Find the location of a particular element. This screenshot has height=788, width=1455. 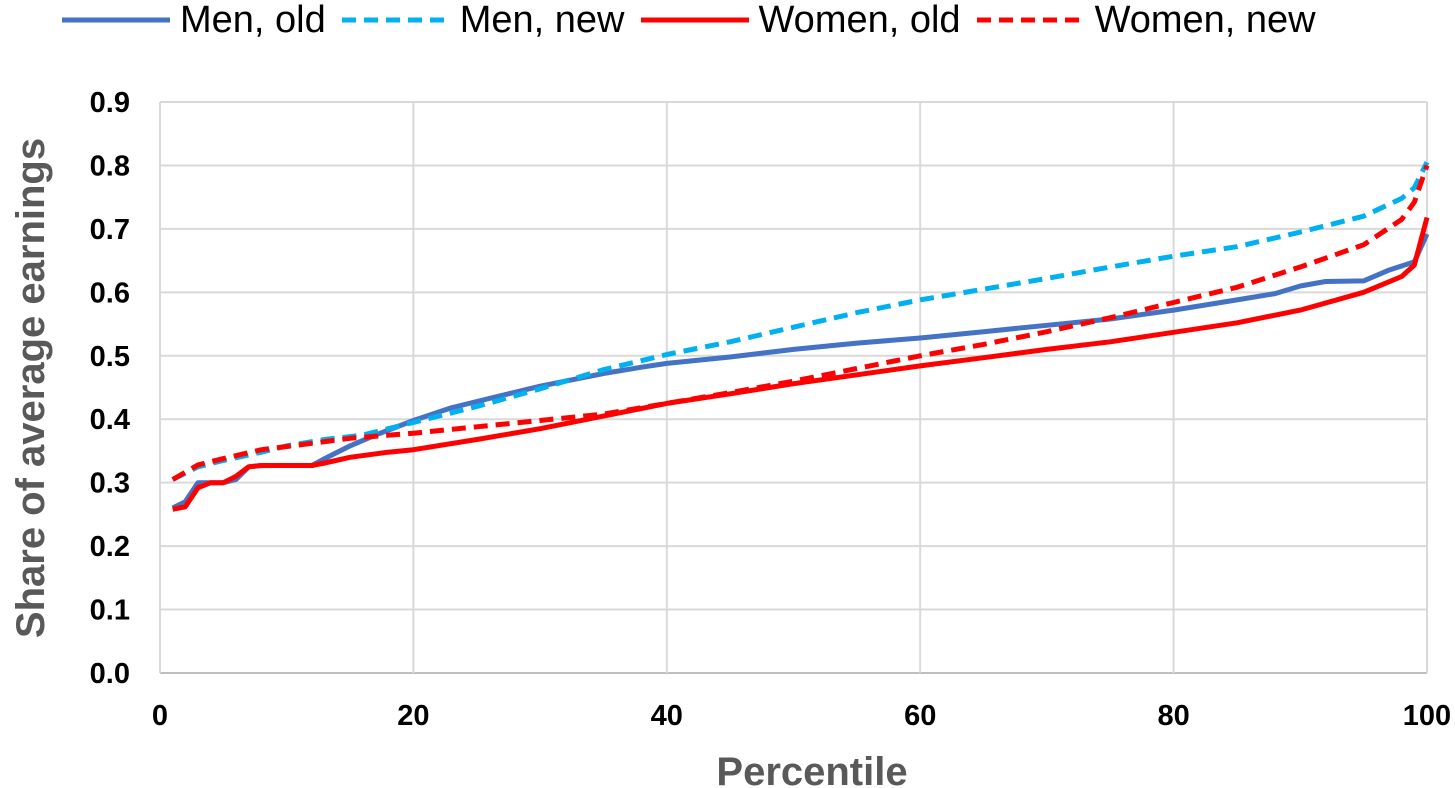

x-tick-label: 20 is located at coordinates (413, 716).